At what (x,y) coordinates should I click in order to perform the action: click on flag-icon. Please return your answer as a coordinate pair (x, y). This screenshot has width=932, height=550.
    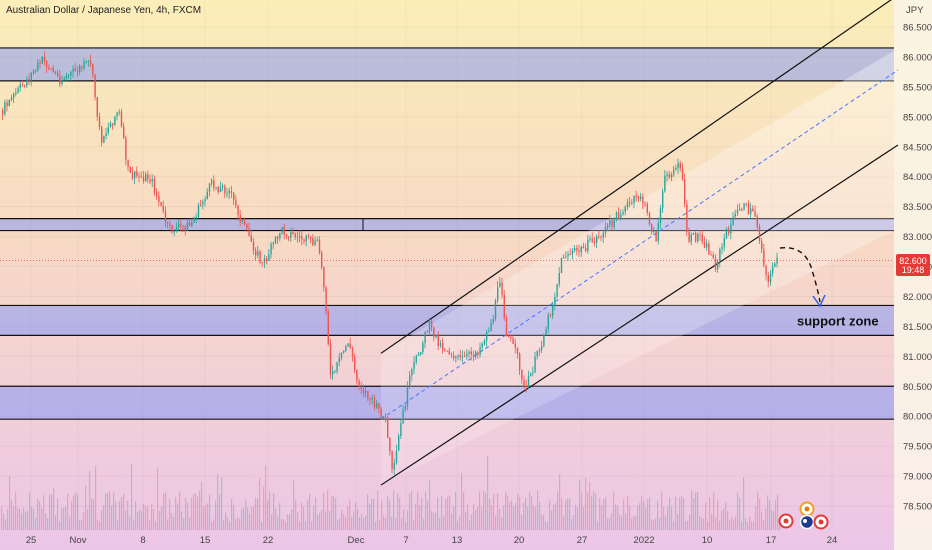
    Looking at the image, I should click on (807, 522).